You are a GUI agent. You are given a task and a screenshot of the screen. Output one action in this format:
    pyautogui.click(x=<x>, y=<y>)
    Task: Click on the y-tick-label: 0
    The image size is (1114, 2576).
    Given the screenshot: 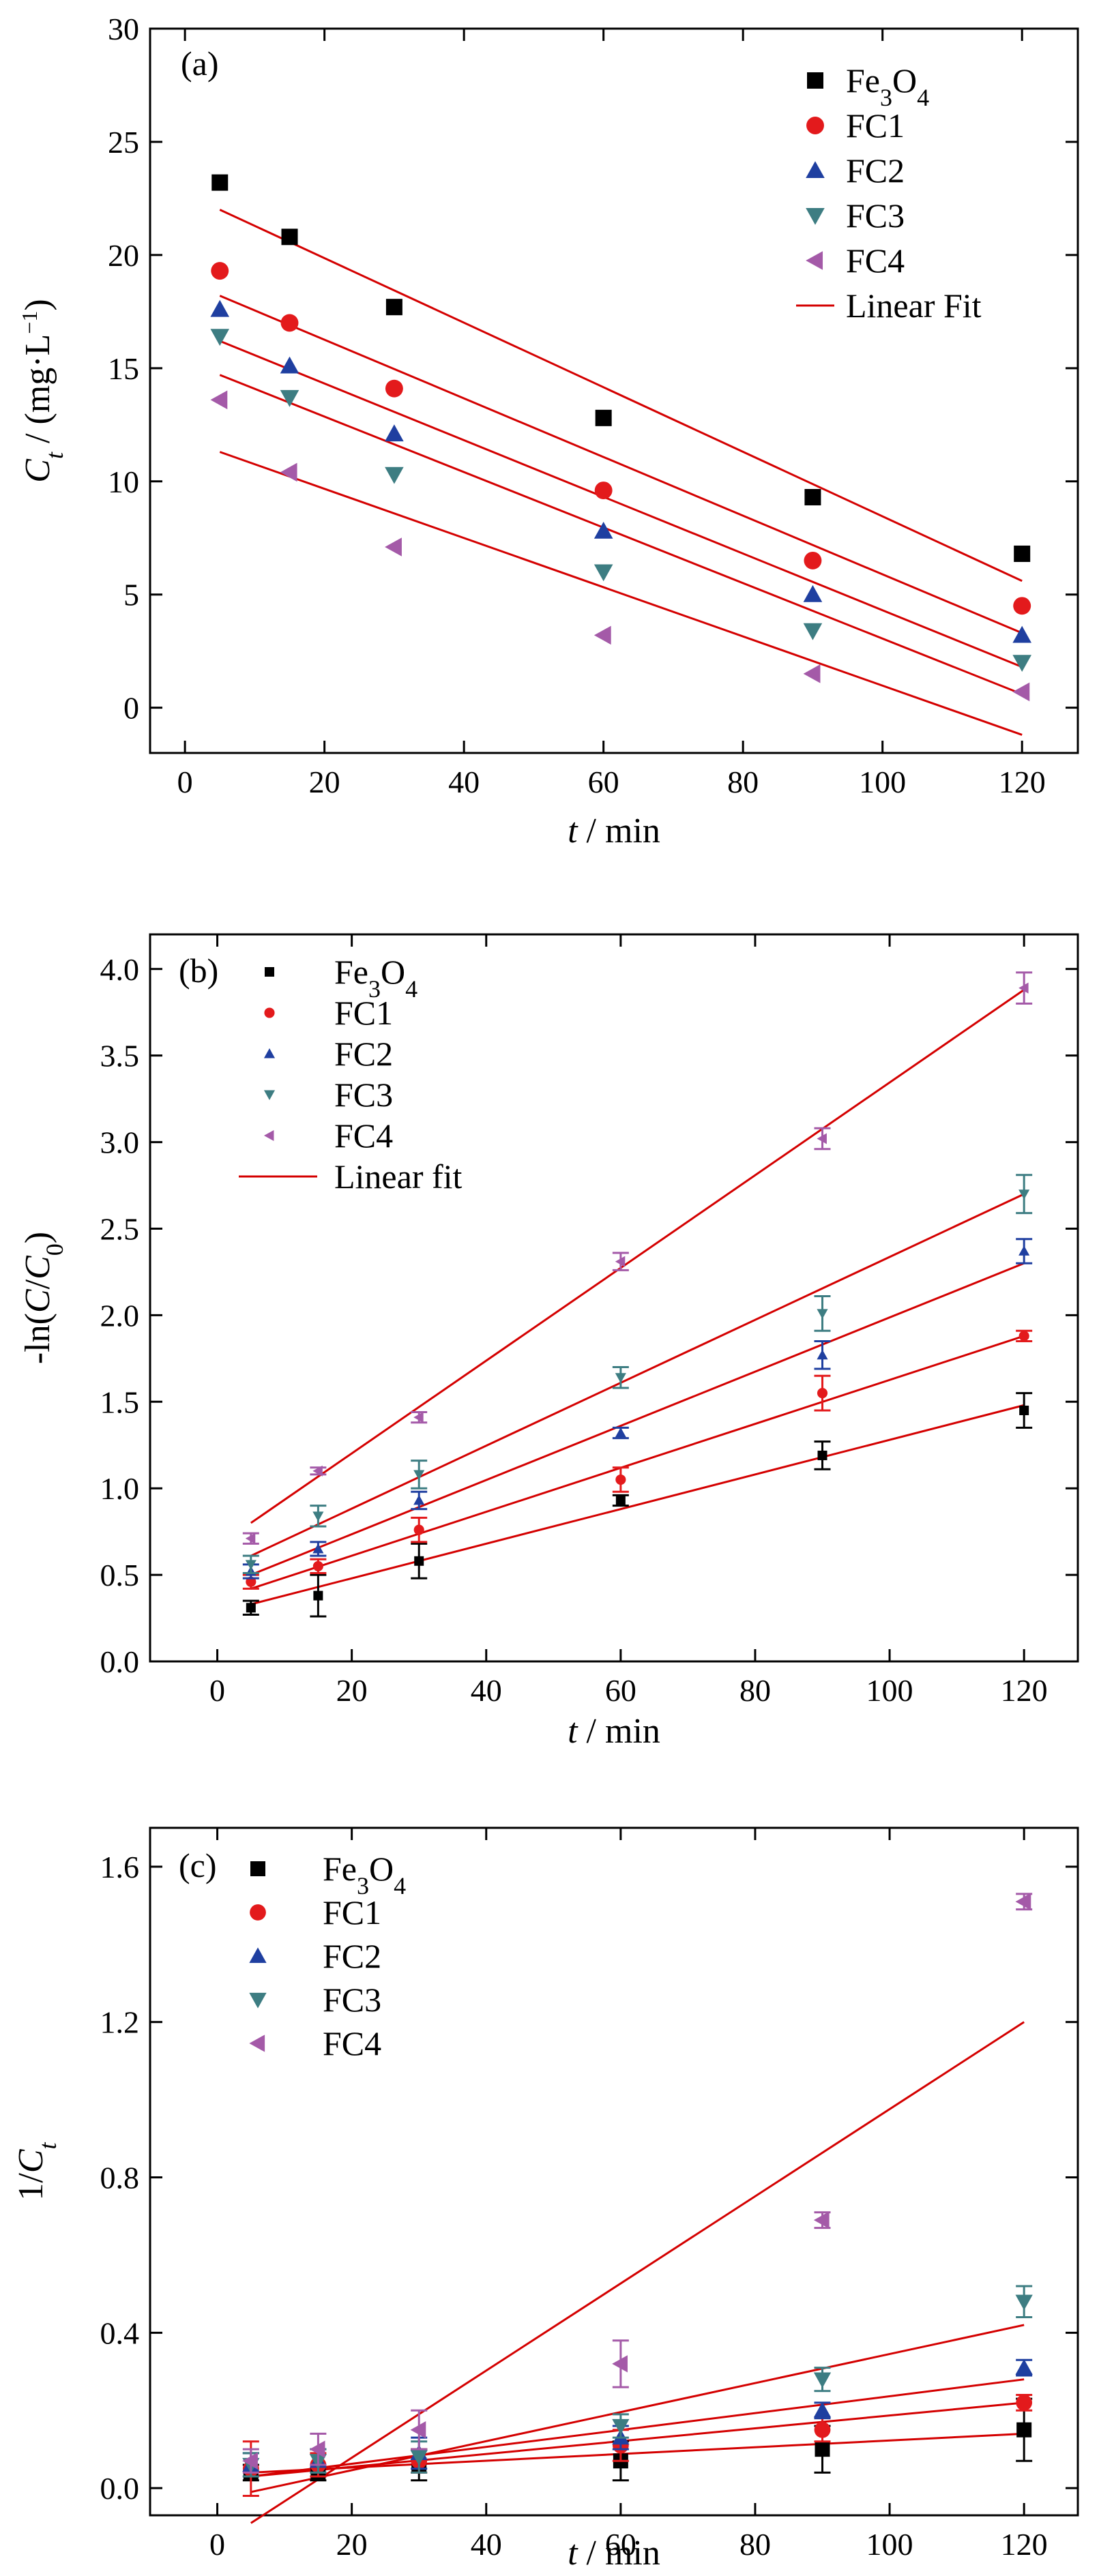 What is the action you would take?
    pyautogui.click(x=131, y=708)
    